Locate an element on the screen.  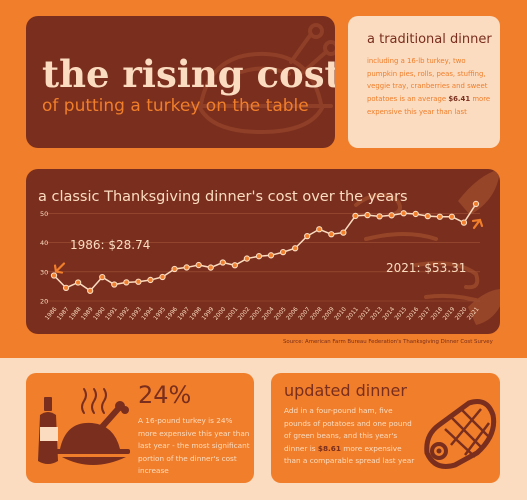
x-tick-label: 2008 is located at coordinates (317, 313).